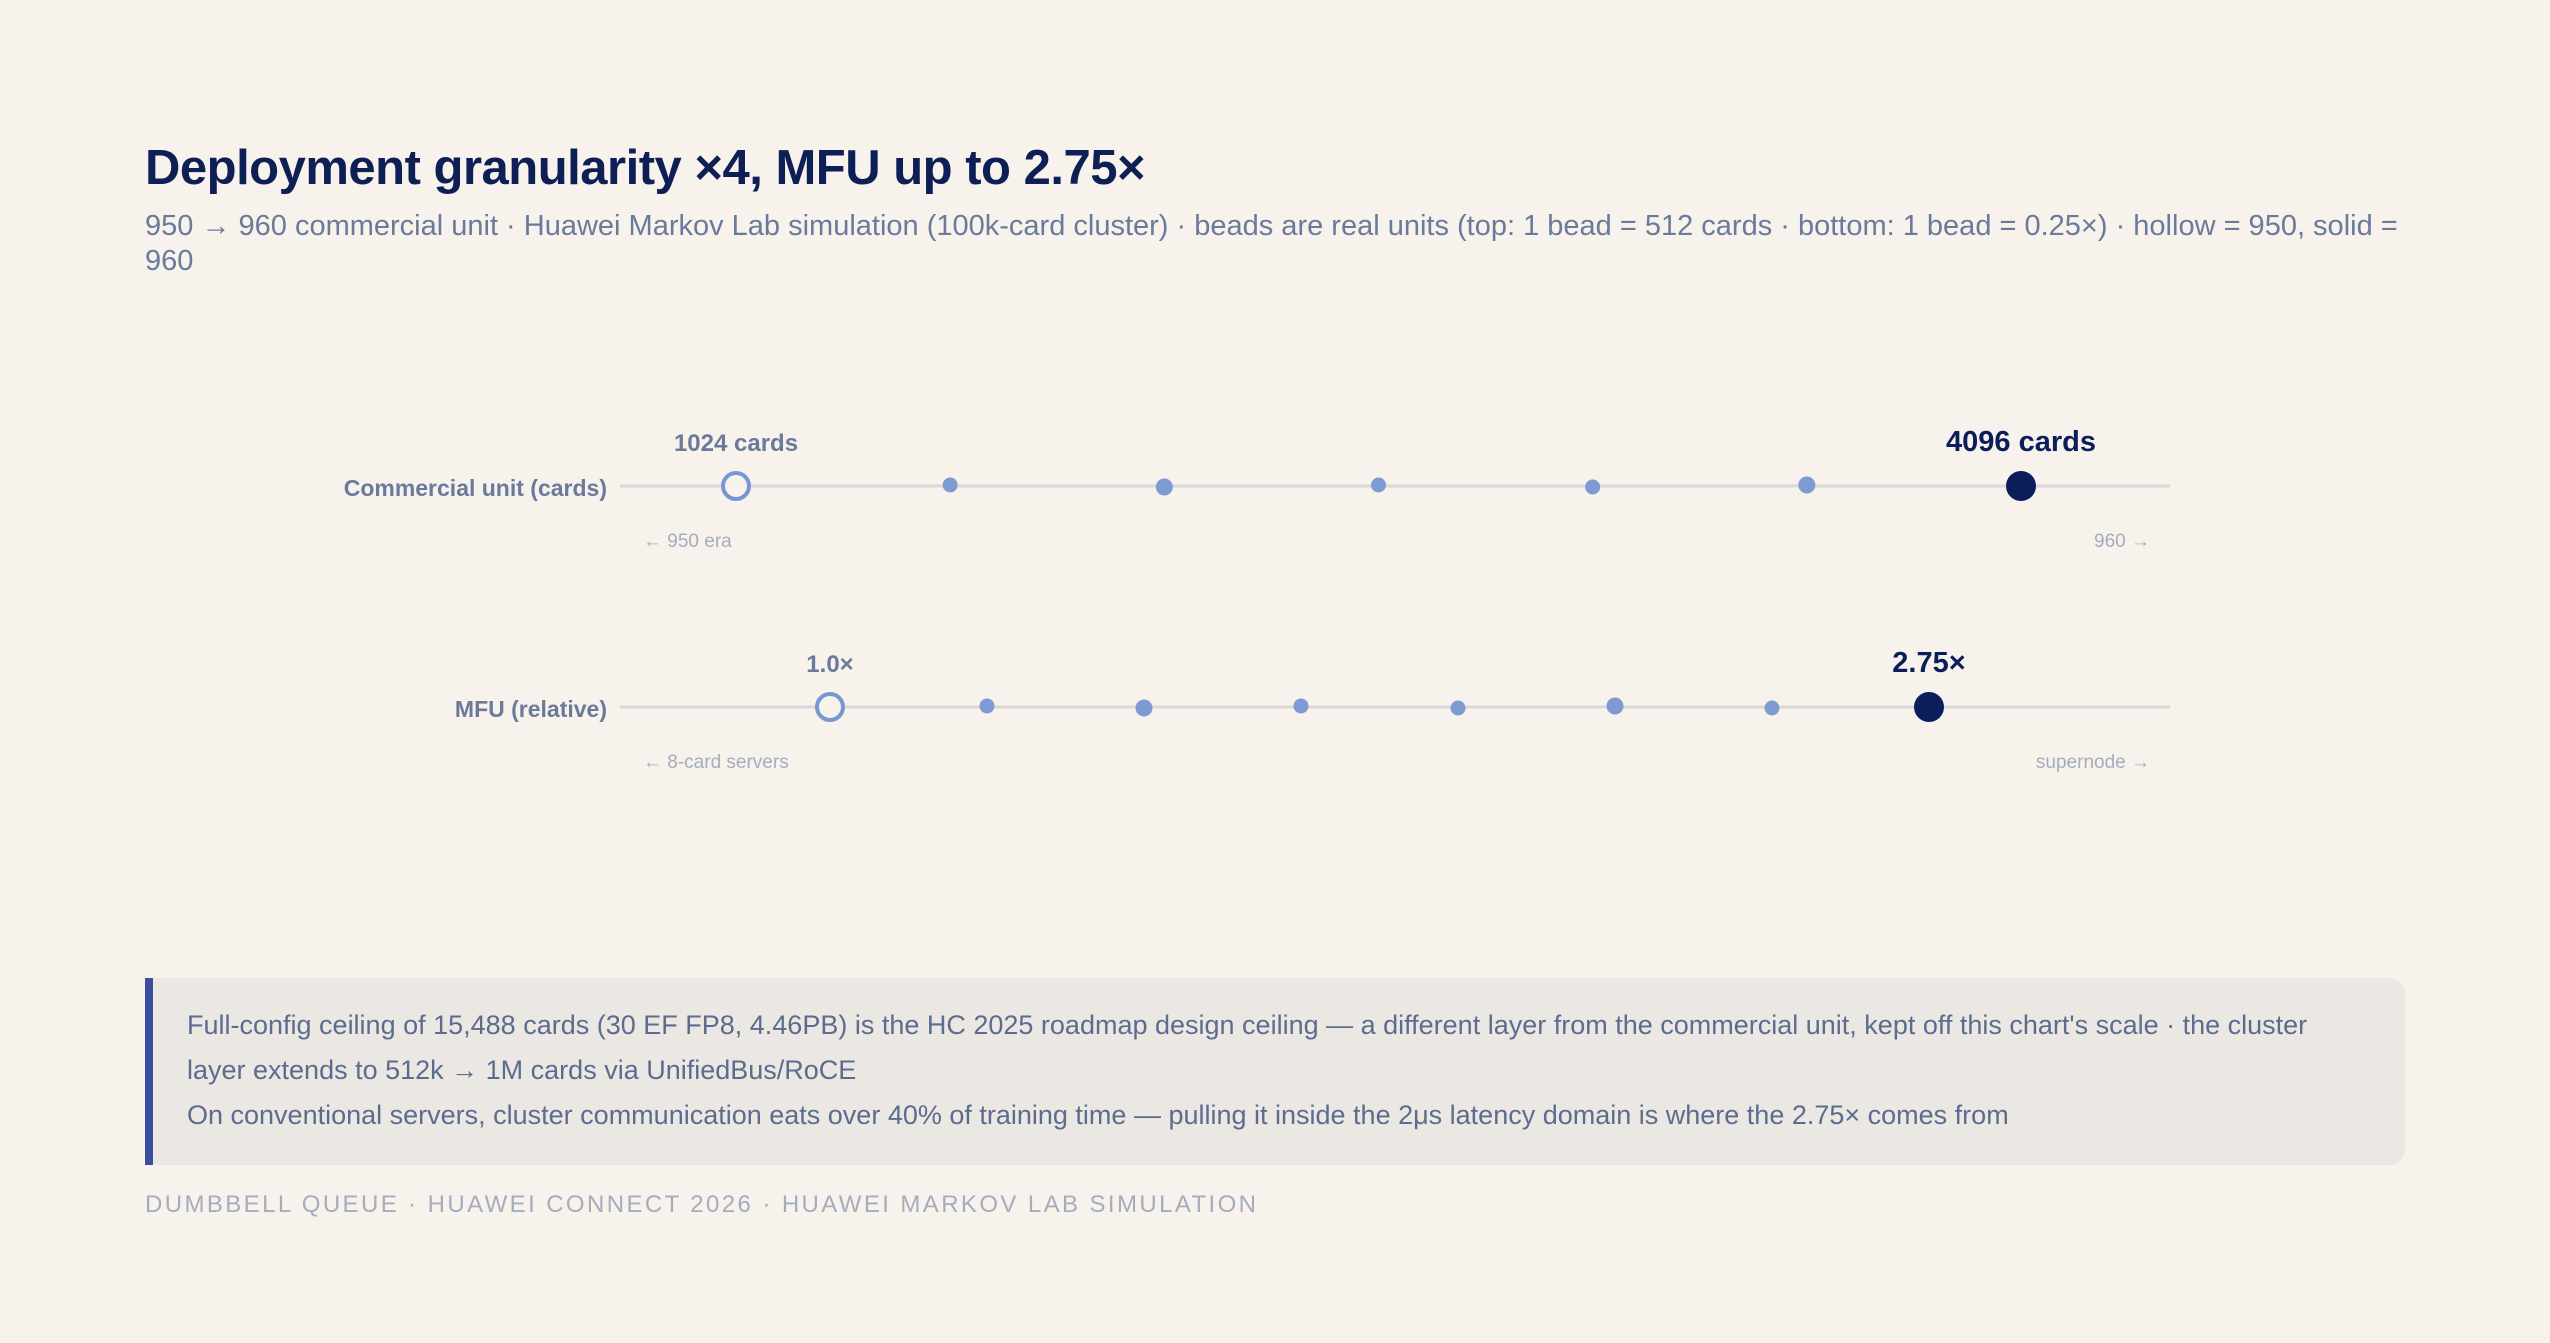  What do you see at coordinates (687, 541) in the screenshot?
I see `left-note: ← 950 era` at bounding box center [687, 541].